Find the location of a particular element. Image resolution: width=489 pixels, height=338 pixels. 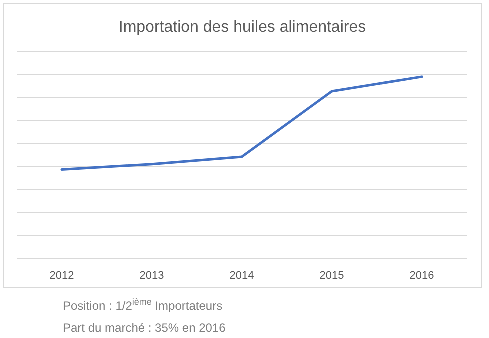

x-tick-label: 2015 is located at coordinates (332, 276).